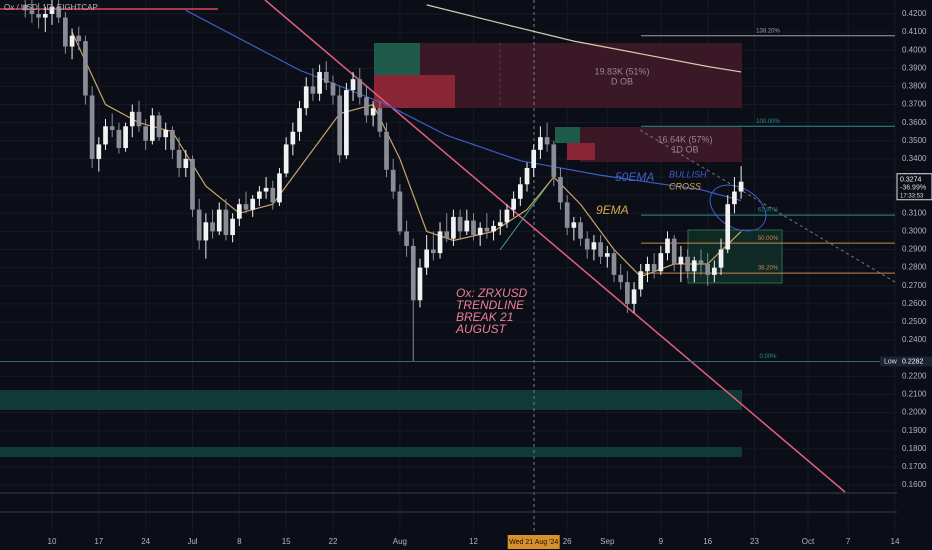  What do you see at coordinates (484, 317) in the screenshot?
I see `annotation: BREAK 21` at bounding box center [484, 317].